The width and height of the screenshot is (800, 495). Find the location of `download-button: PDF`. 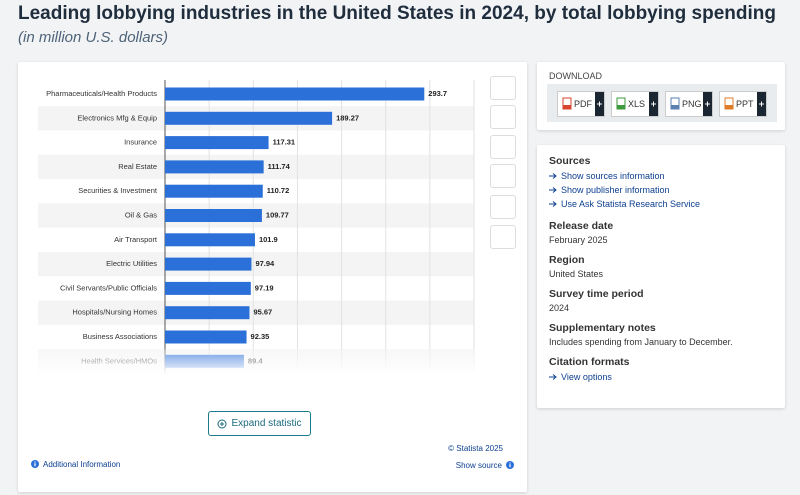

download-button: PDF is located at coordinates (581, 104).